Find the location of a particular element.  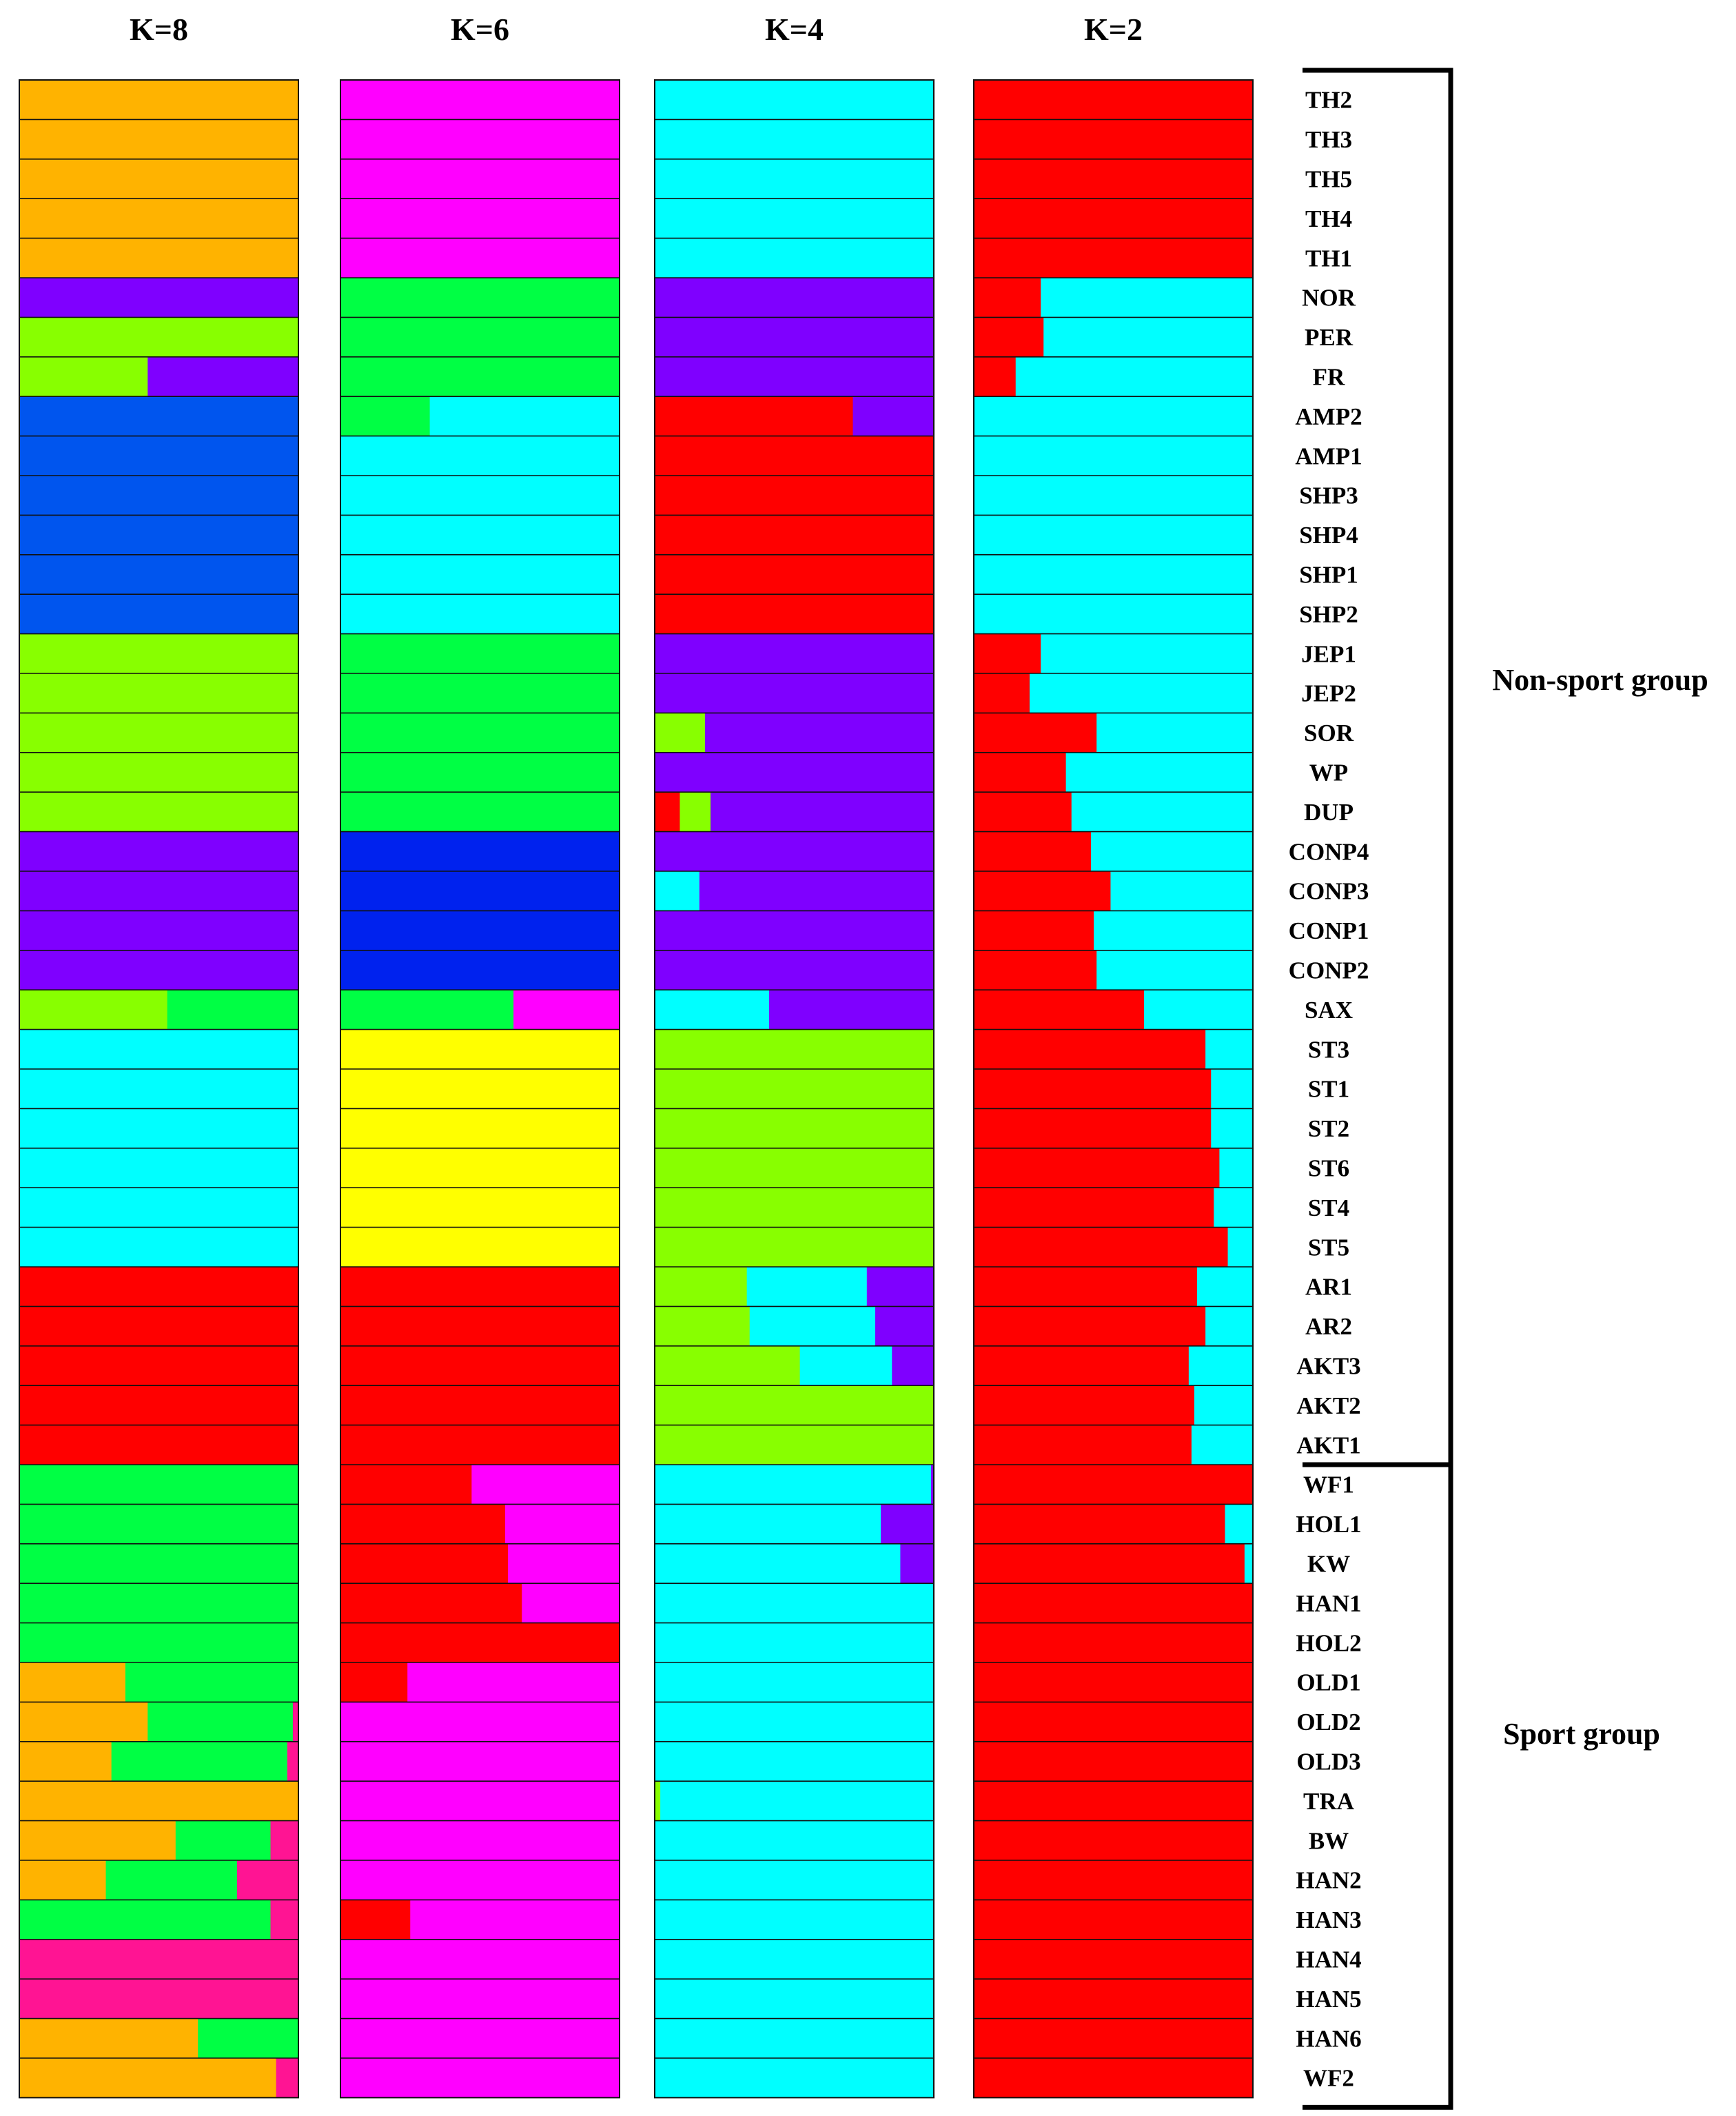

bar-segment-han6-red is located at coordinates (1114, 2038).